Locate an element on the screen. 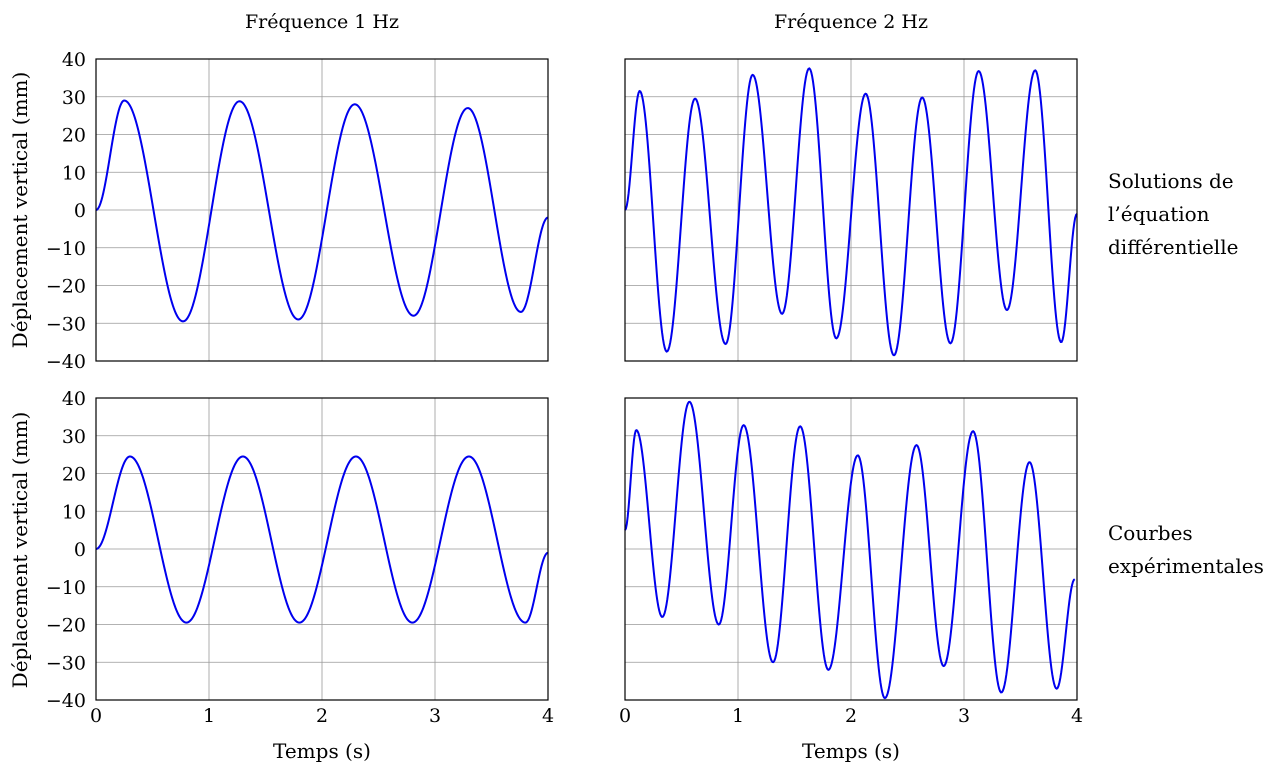 Image resolution: width=1288 pixels, height=769 pixels. xlabel-left: Temps (s) is located at coordinates (322, 751).